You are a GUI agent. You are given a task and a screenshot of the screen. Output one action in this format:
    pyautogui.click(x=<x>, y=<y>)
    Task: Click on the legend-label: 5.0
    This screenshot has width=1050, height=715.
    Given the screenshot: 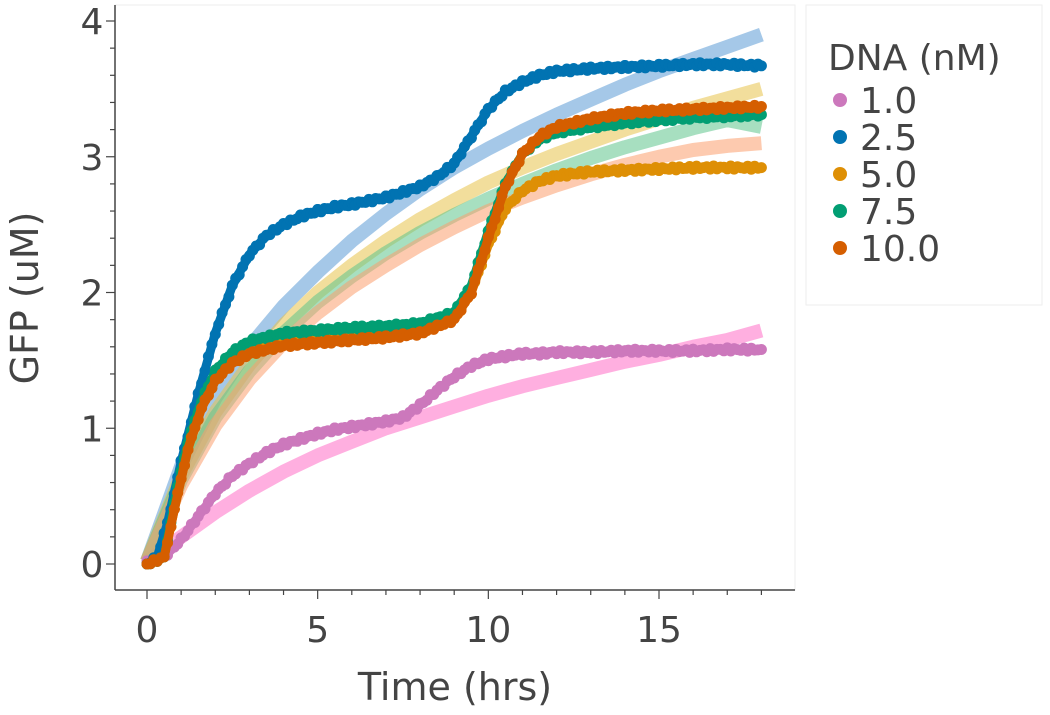 What is the action you would take?
    pyautogui.click(x=888, y=175)
    